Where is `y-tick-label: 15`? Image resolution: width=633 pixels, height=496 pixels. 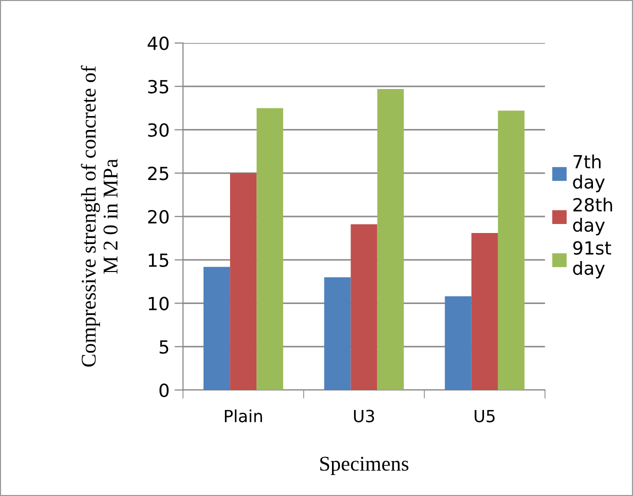 y-tick-label: 15 is located at coordinates (158, 260).